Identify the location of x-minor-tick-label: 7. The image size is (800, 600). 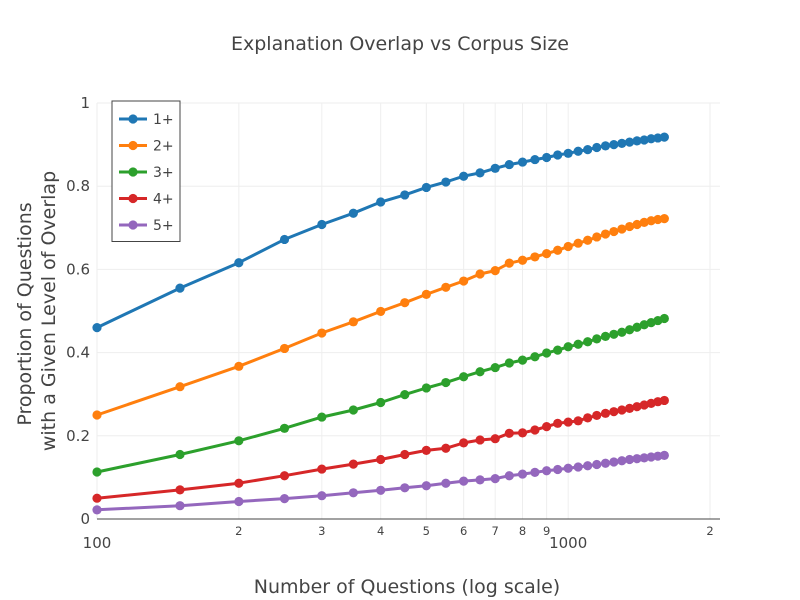
(495, 531).